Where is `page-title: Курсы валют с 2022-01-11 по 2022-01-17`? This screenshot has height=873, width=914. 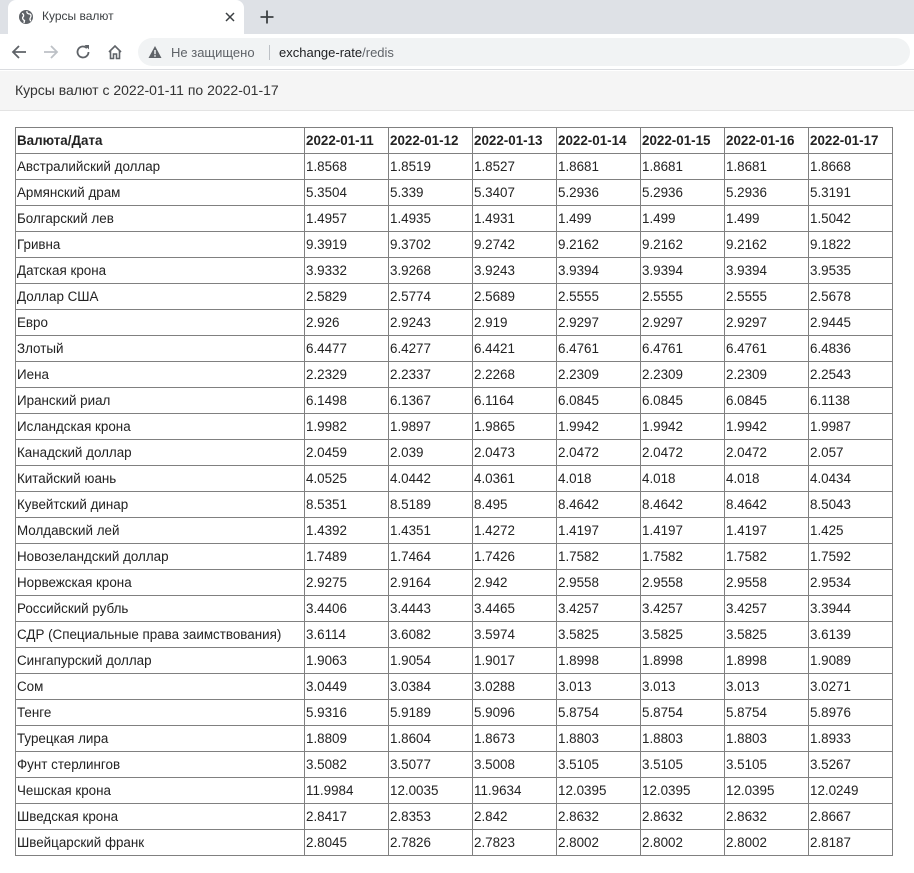
page-title: Курсы валют с 2022-01-11 по 2022-01-17 is located at coordinates (147, 90).